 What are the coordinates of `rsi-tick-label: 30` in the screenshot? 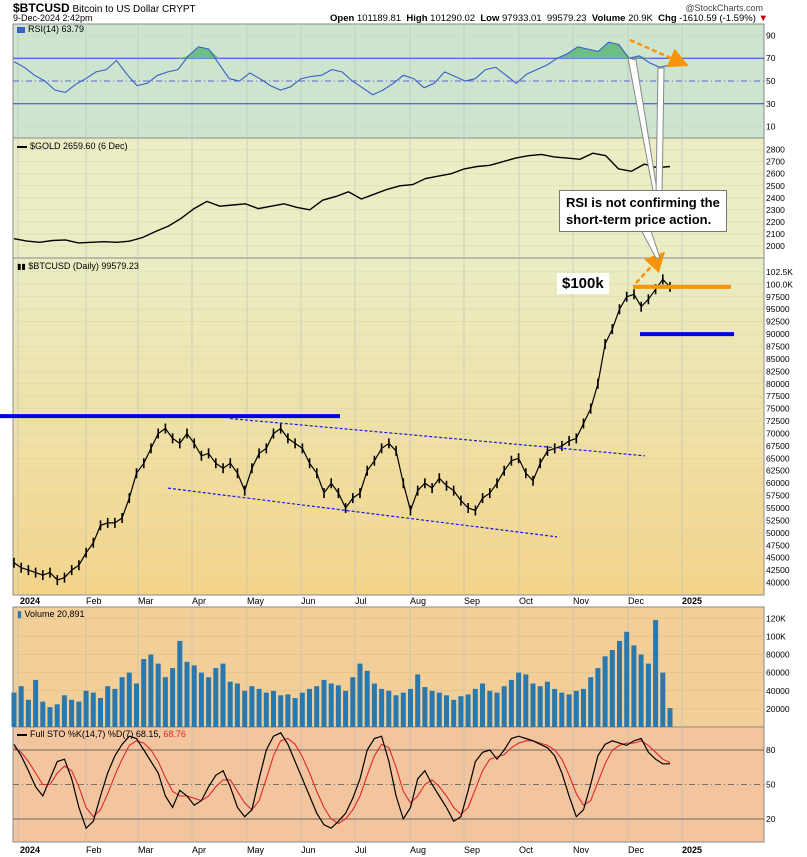 It's located at (771, 104).